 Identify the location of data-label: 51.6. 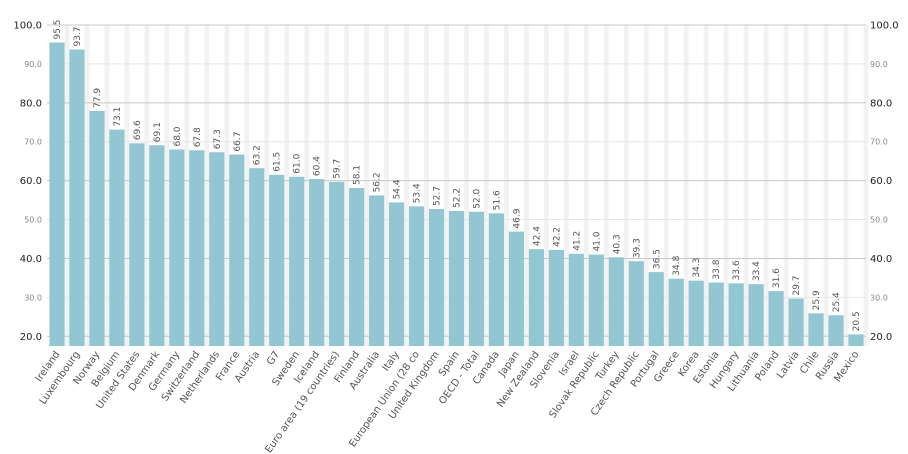
(497, 200).